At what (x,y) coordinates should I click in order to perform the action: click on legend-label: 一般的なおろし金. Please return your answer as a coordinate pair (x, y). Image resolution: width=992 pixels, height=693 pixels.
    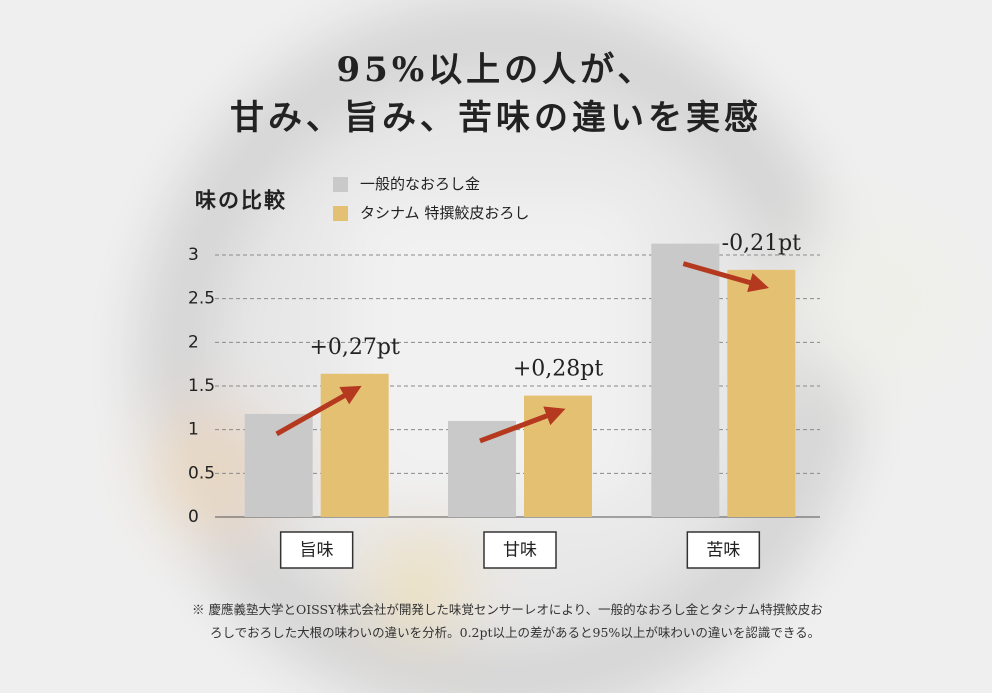
    Looking at the image, I should click on (420, 184).